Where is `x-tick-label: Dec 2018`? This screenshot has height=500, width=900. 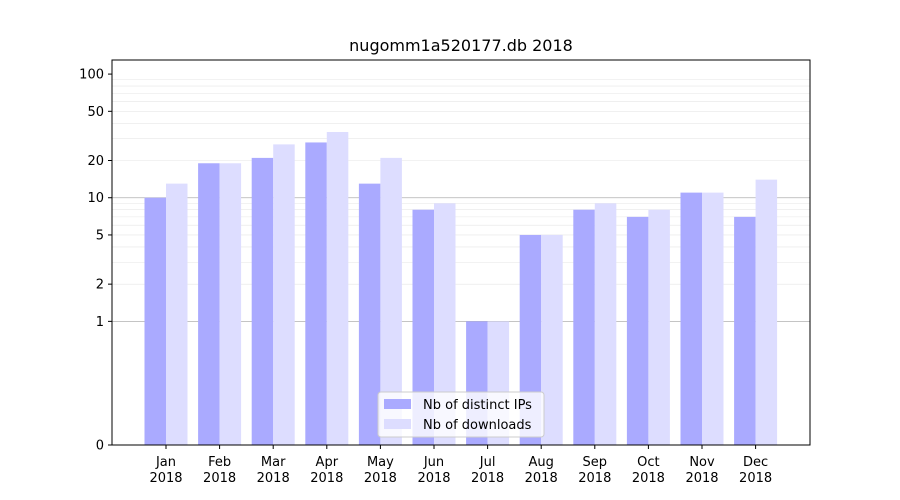 x-tick-label: Dec 2018 is located at coordinates (755, 470).